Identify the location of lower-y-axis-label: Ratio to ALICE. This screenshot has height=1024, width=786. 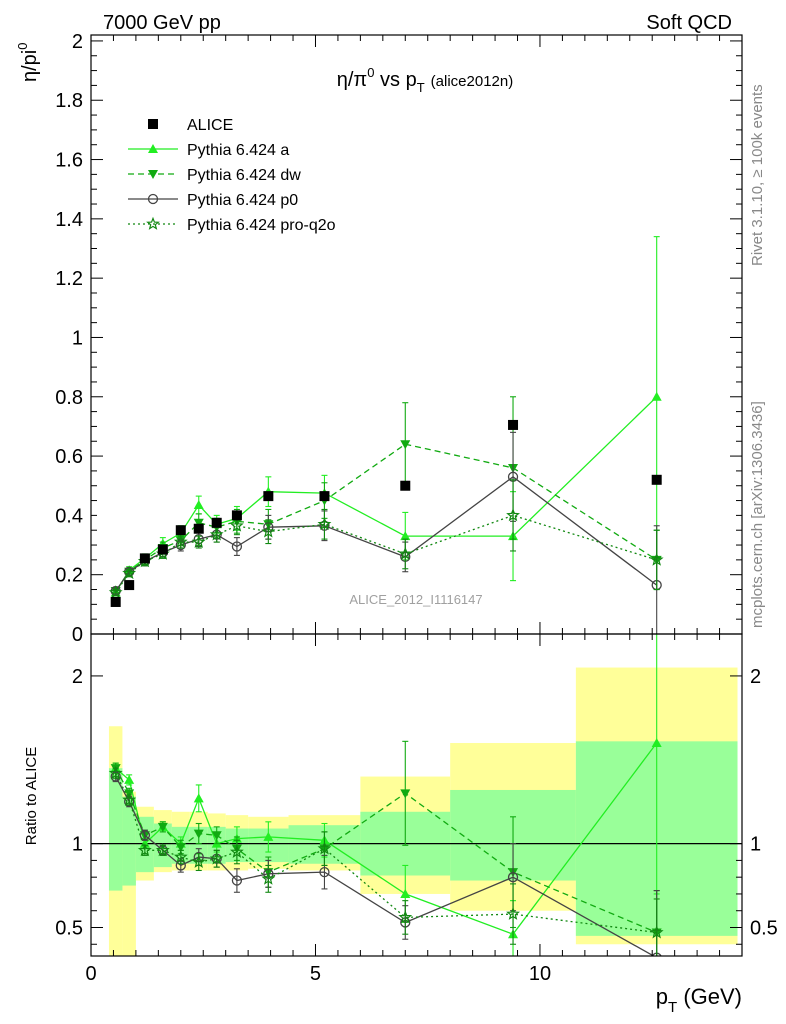
(31, 796).